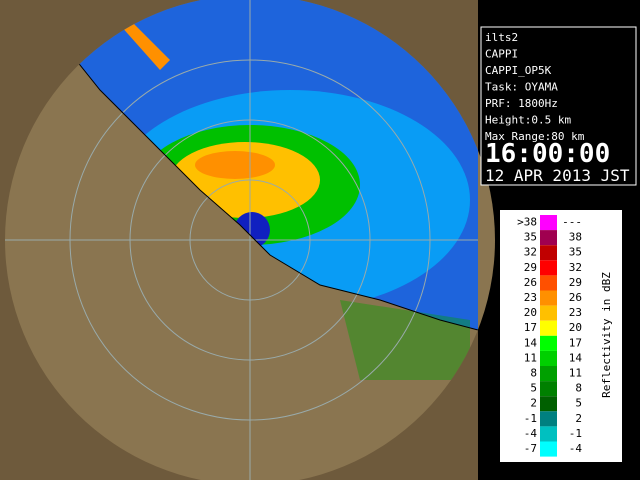  Describe the element at coordinates (575, 327) in the screenshot. I see `legend-high: 20` at that location.